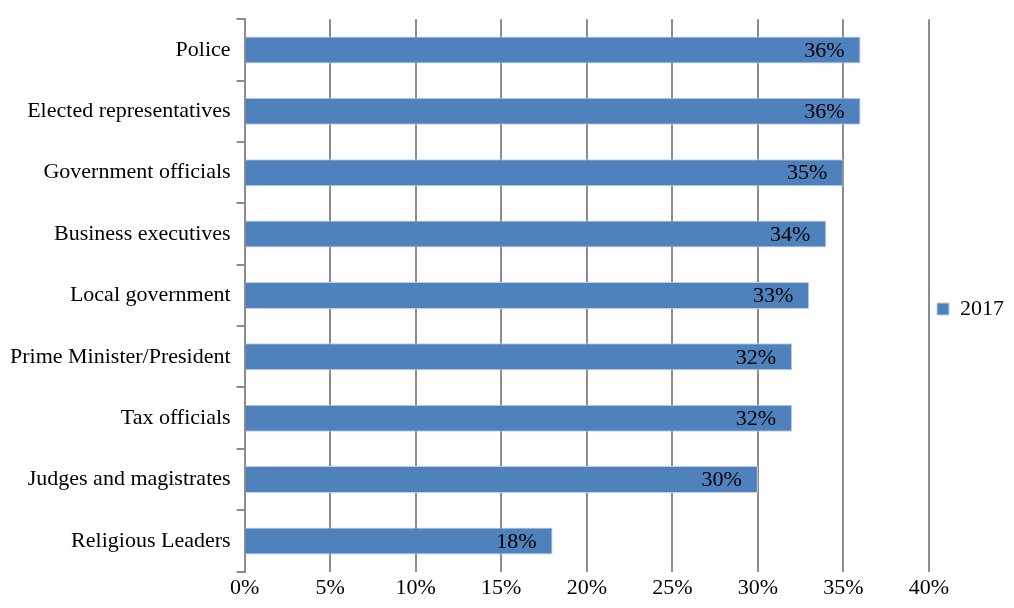 The image size is (1014, 608). I want to click on x-tick-label: 15%, so click(501, 586).